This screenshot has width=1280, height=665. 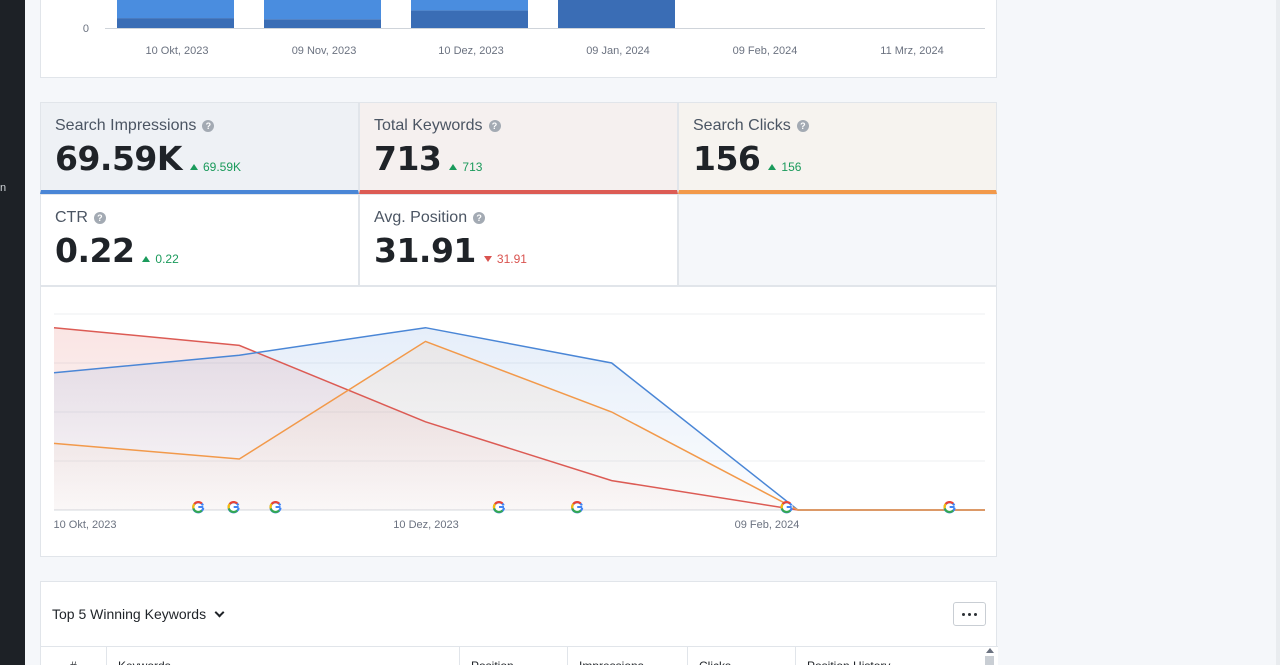 What do you see at coordinates (1278, 332) in the screenshot?
I see `page-scrollbar` at bounding box center [1278, 332].